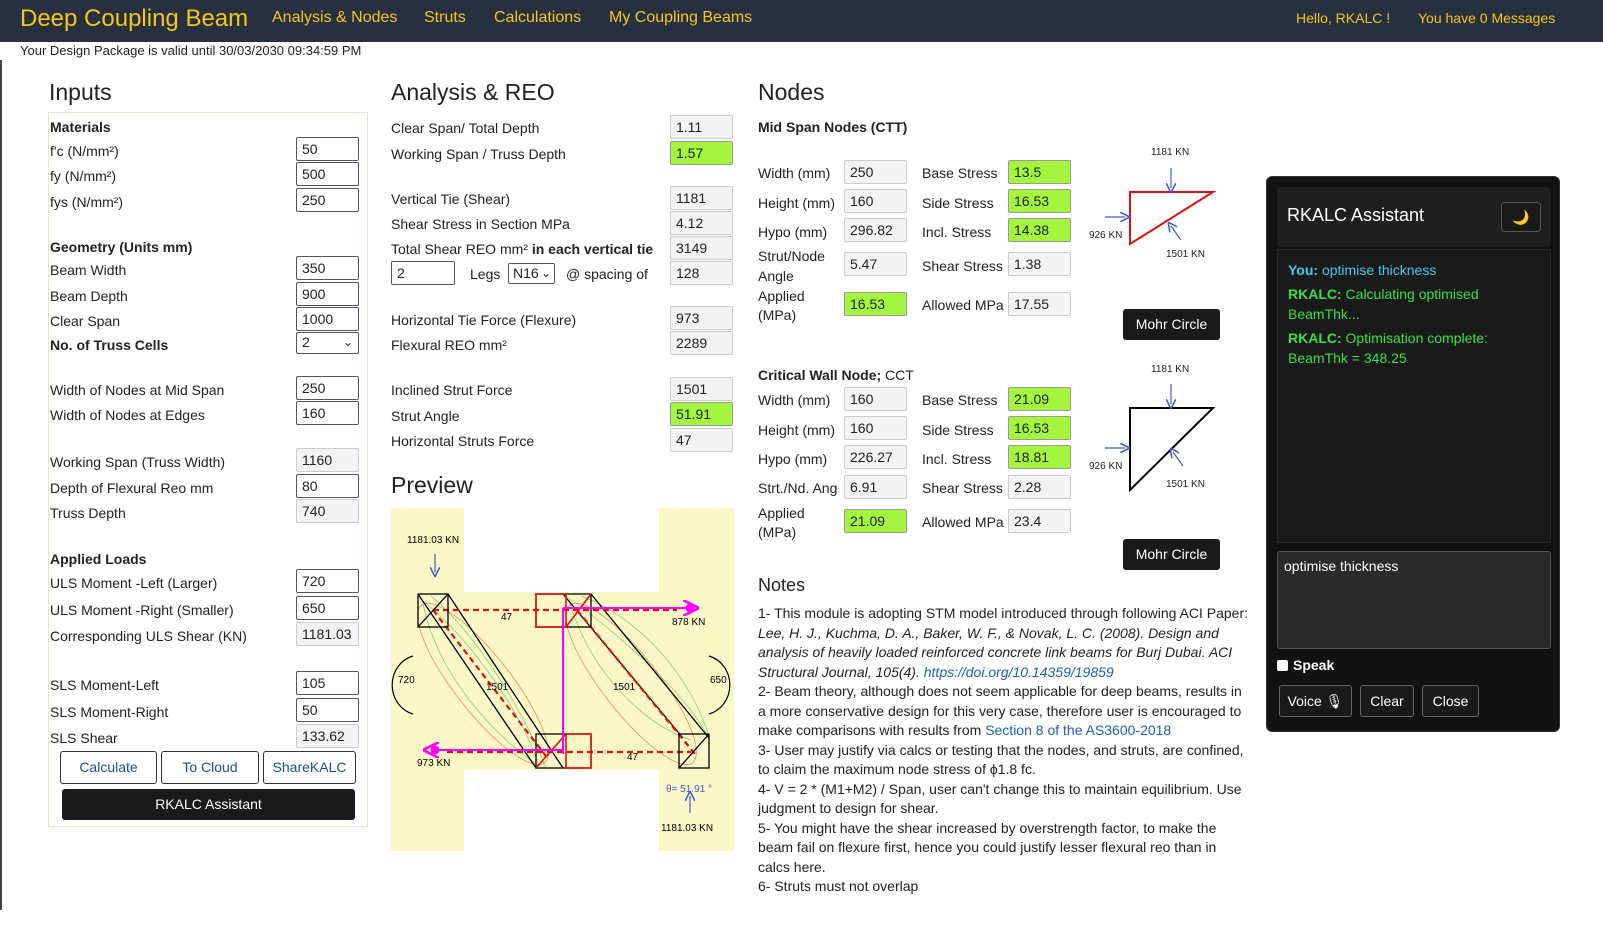  Describe the element at coordinates (449, 345) in the screenshot. I see `flex-reo-label: Flexural REO mm²` at that location.